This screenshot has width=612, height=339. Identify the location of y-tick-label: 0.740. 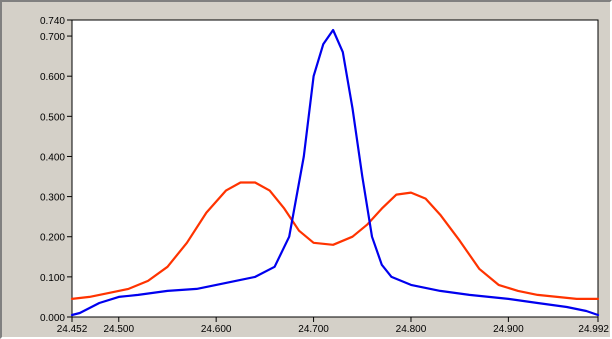
(52, 21).